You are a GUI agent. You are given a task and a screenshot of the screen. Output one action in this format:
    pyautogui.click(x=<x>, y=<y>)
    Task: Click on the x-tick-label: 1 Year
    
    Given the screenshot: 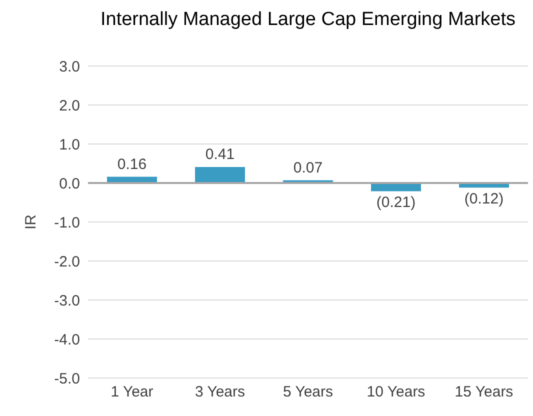 What is the action you would take?
    pyautogui.click(x=132, y=392)
    